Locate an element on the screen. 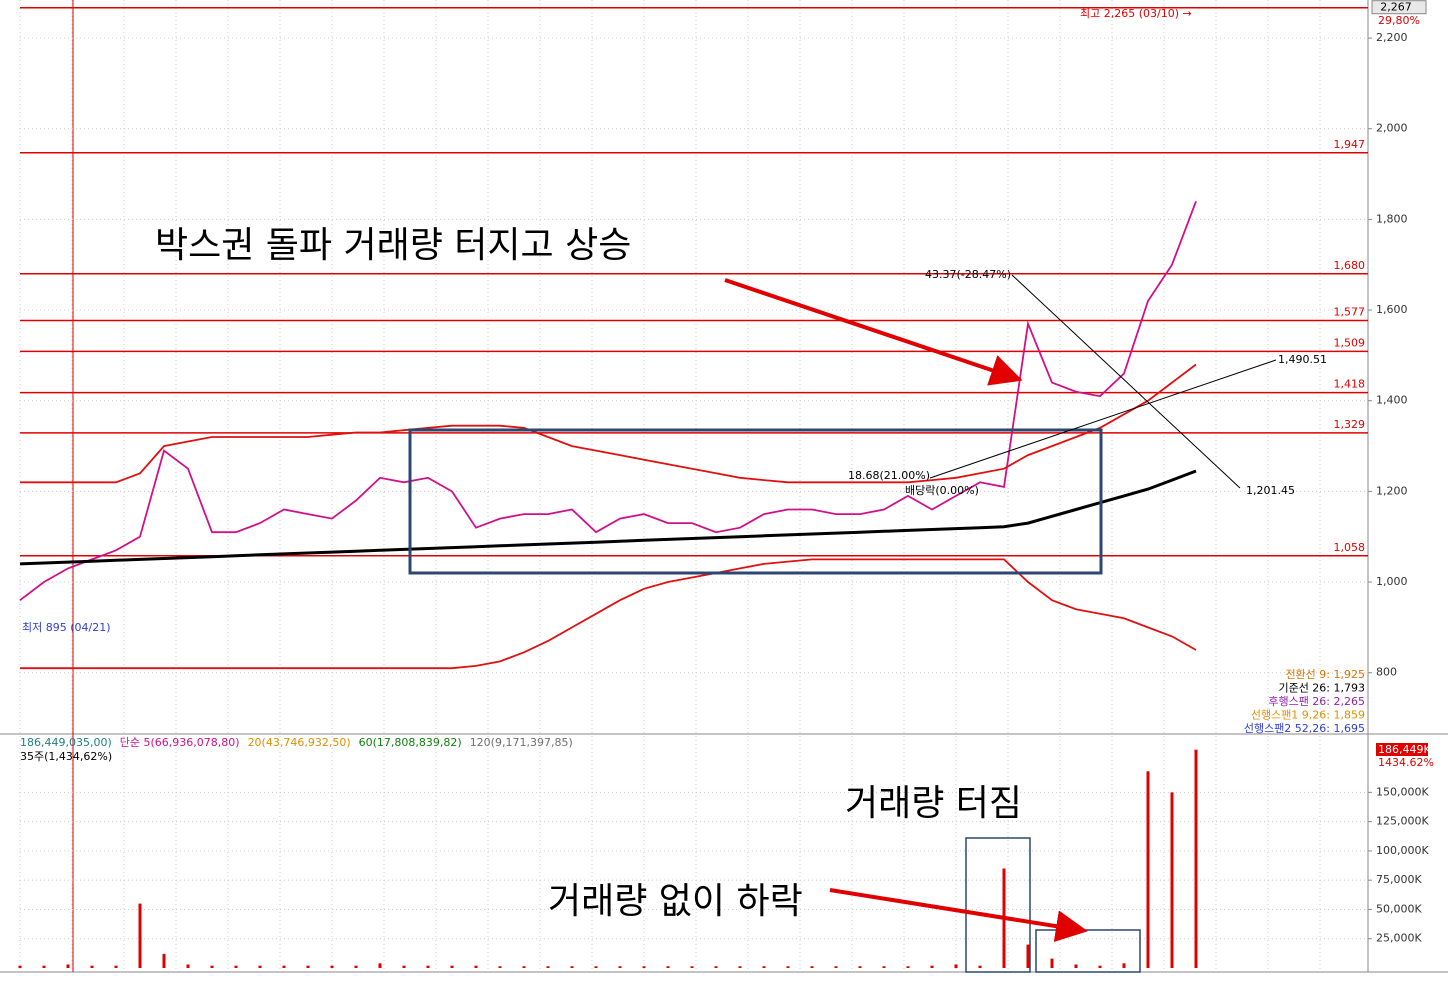 The image size is (1448, 991). annotation: 최저 895 (04/21) is located at coordinates (66, 627).